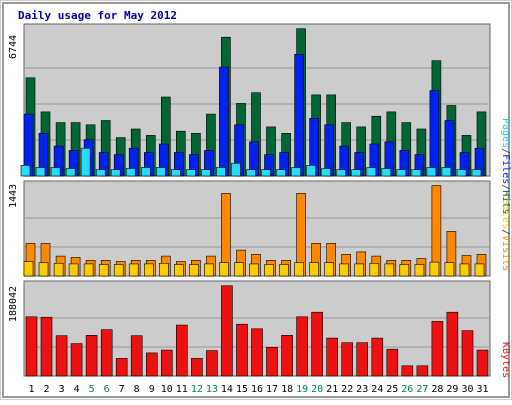 This screenshot has width=512, height=405. What do you see at coordinates (107, 389) in the screenshot?
I see `x-label-day-6: 6` at bounding box center [107, 389].